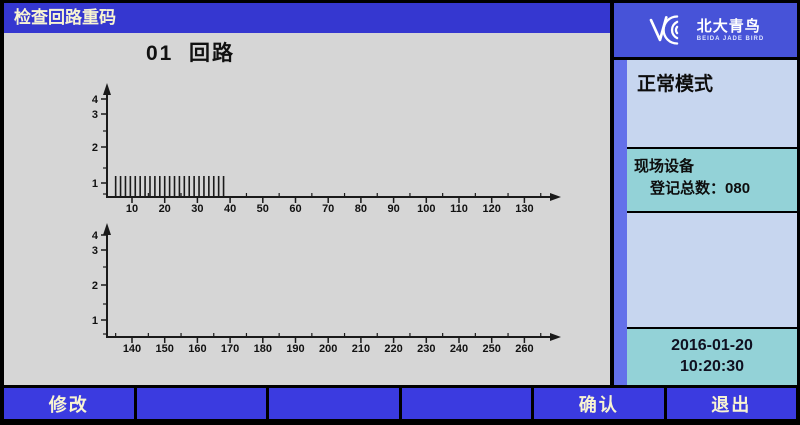  What do you see at coordinates (65, 17) in the screenshot?
I see `page-title: 检查回路重码` at bounding box center [65, 17].